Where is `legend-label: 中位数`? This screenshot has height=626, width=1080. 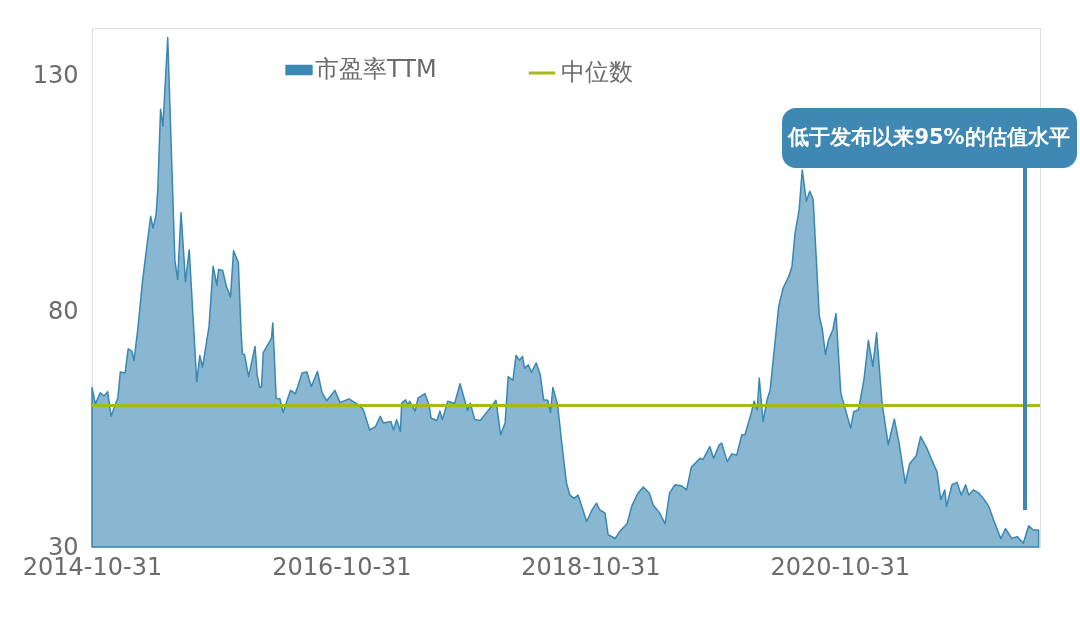
legend-label: 中位数 is located at coordinates (597, 72).